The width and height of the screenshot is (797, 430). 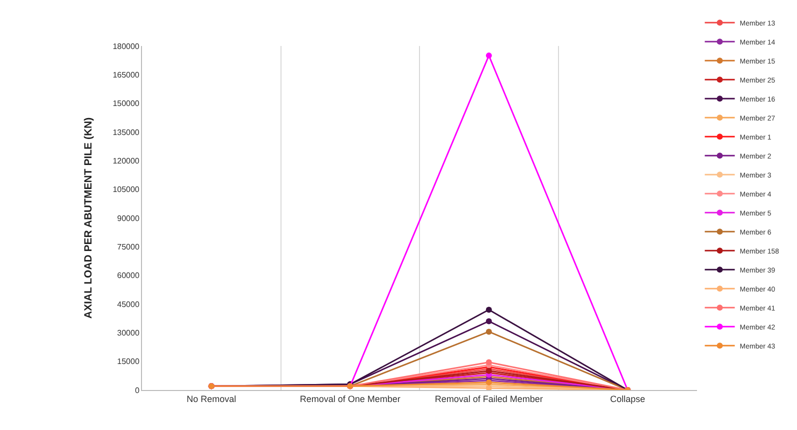 What do you see at coordinates (128, 333) in the screenshot?
I see `y-tick-label: 30000` at bounding box center [128, 333].